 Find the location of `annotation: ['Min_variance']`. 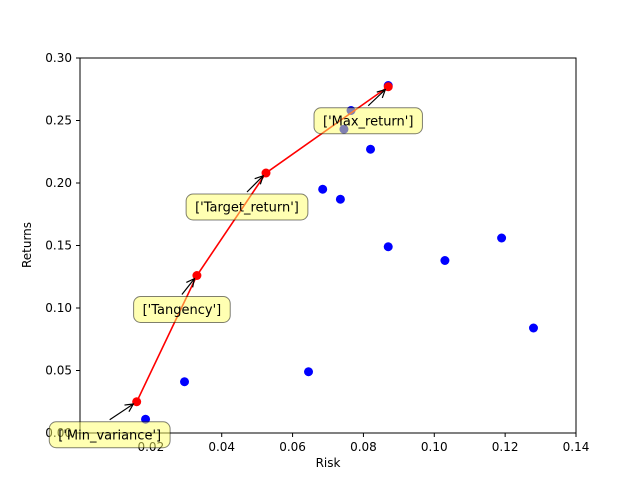

annotation: ['Min_variance'] is located at coordinates (109, 426).